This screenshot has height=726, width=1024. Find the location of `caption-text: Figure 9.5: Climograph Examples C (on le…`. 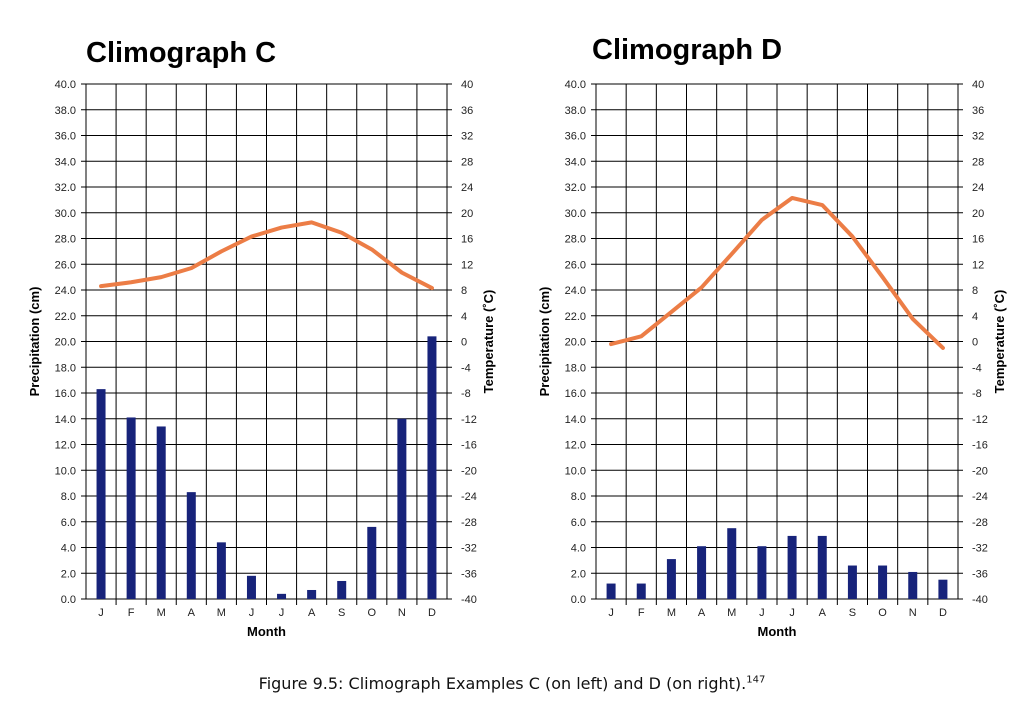

caption-text: Figure 9.5: Climograph Examples C (on le… is located at coordinates (502, 683).